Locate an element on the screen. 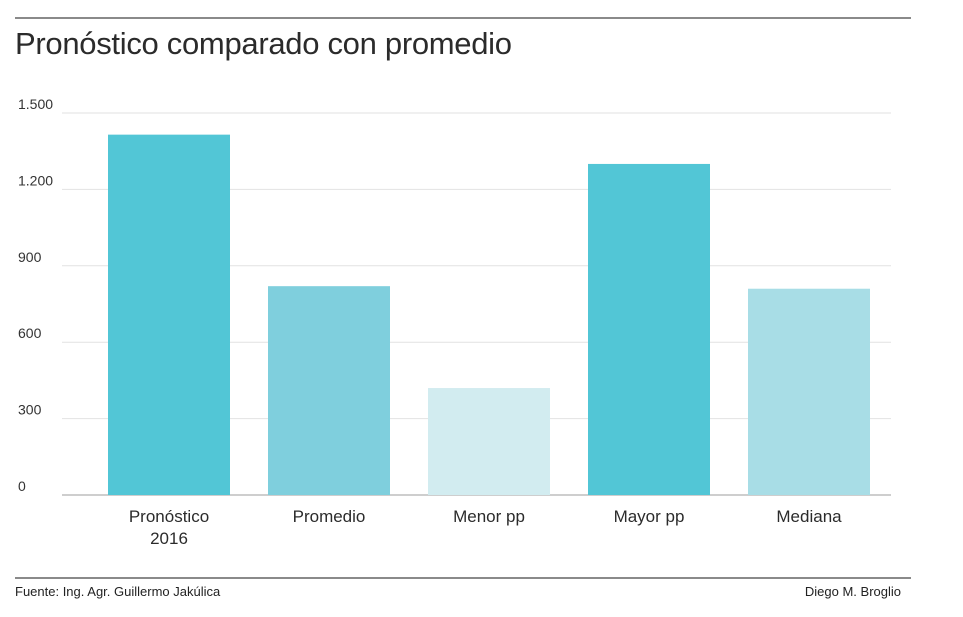  y-tick-label: 900 is located at coordinates (30, 257).